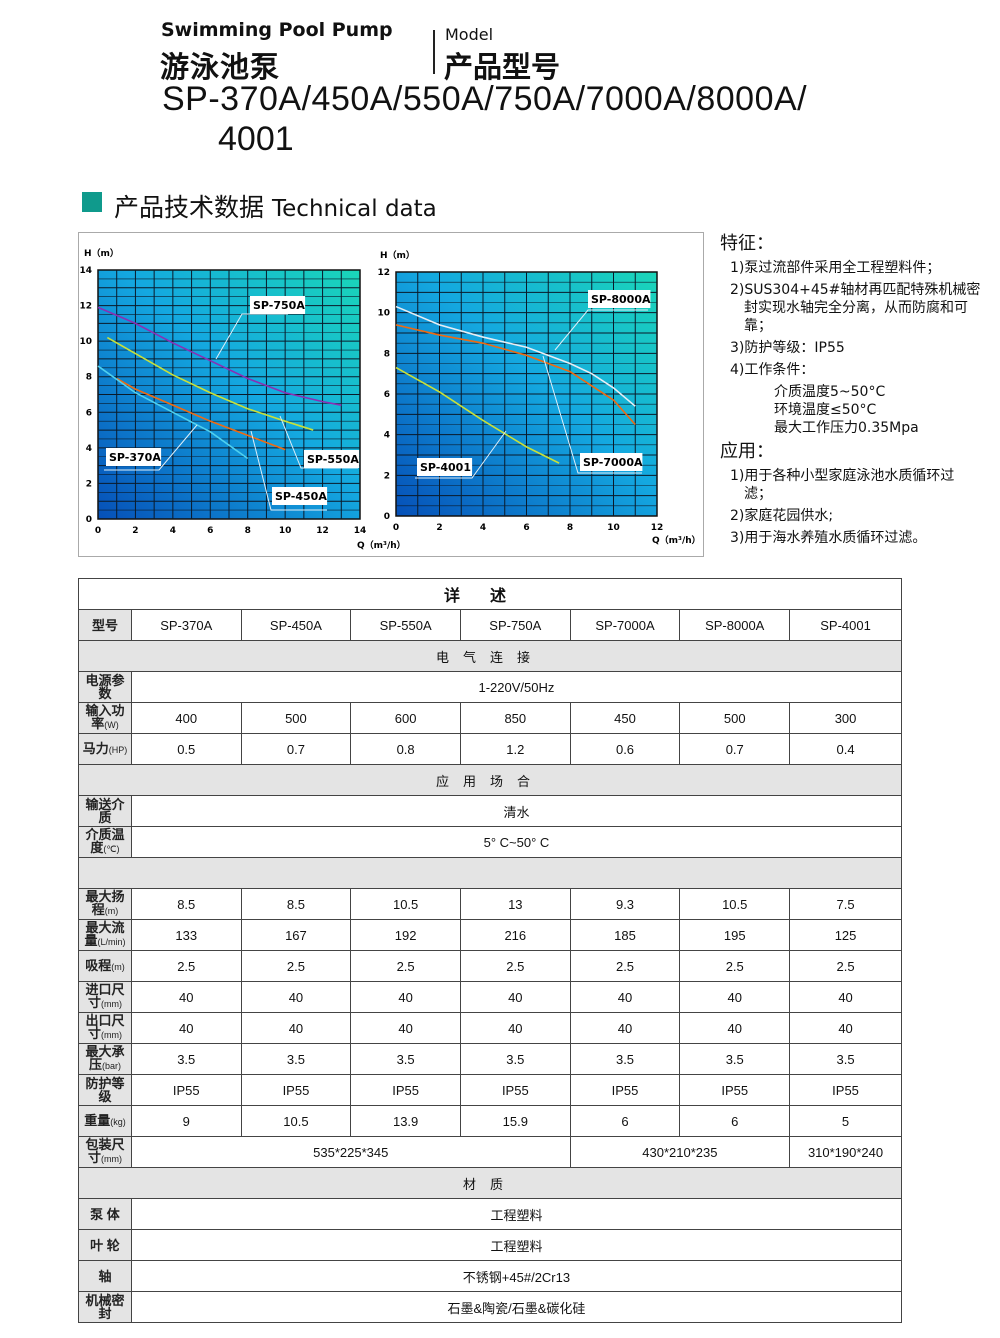  Describe the element at coordinates (516, 1245) in the screenshot. I see `cell: 工程塑料` at that location.